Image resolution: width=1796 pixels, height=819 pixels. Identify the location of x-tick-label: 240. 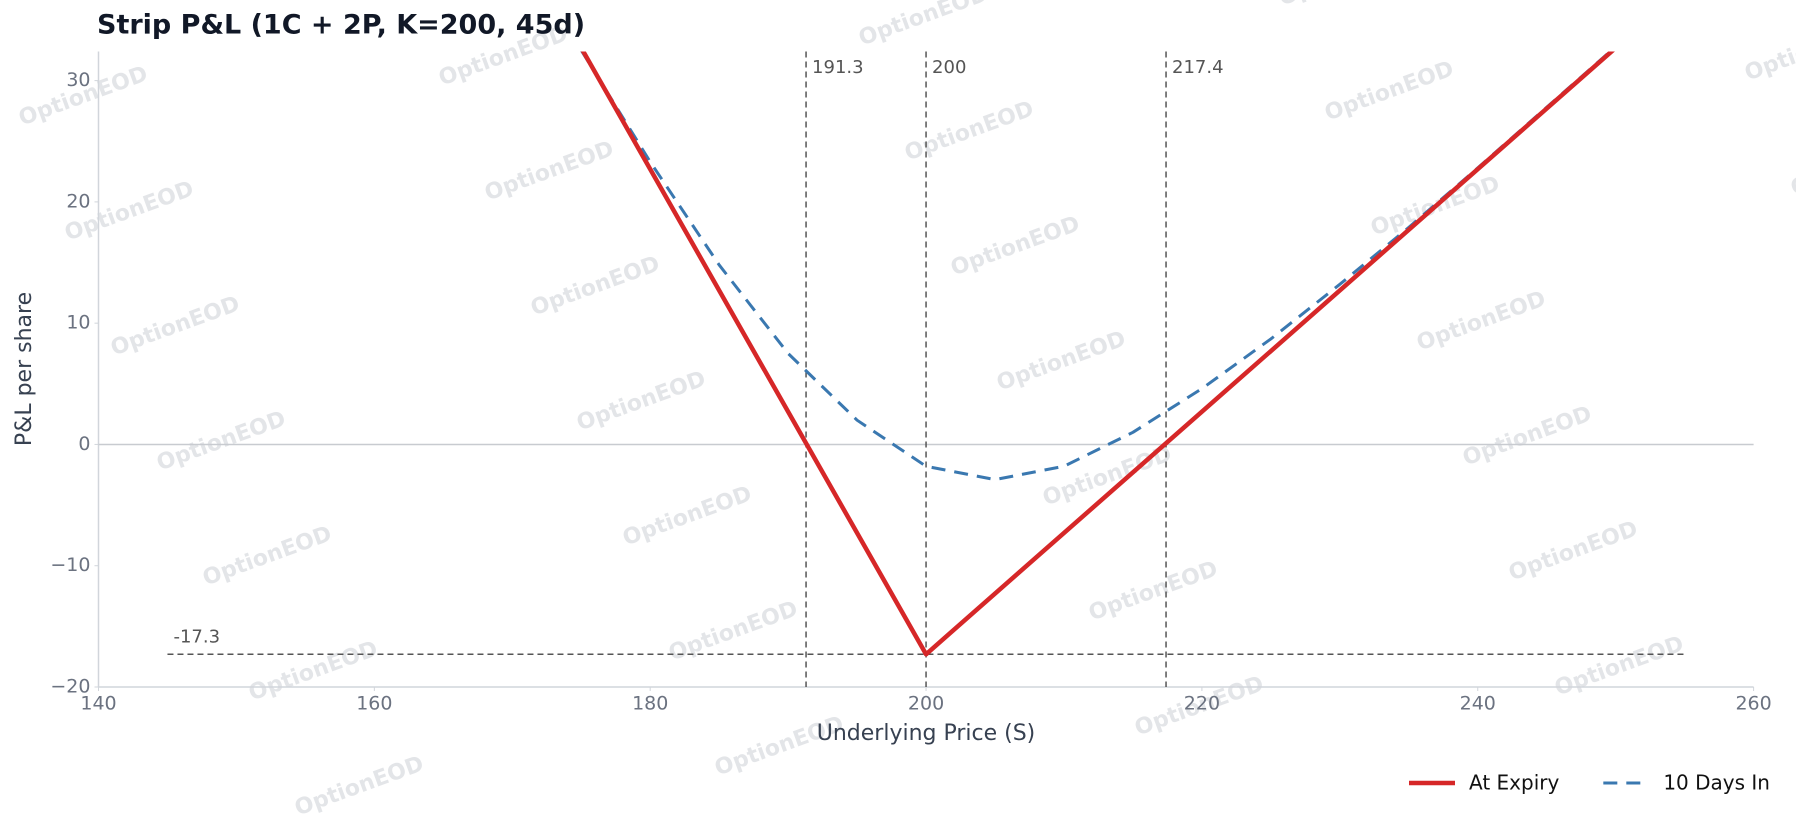
(1478, 704).